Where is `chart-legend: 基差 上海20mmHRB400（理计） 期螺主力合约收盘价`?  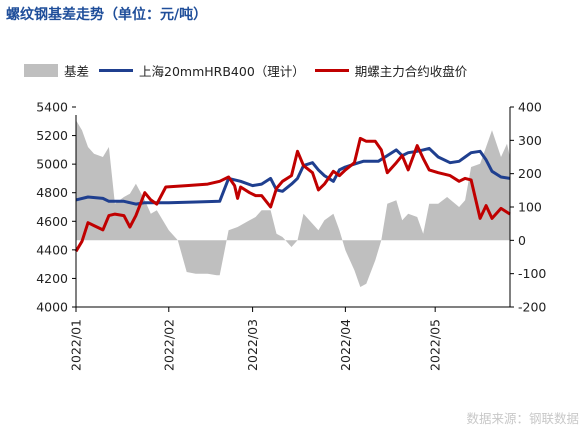 chart-legend: 基差 上海20mmHRB400（理计） 期螺主力合约收盘价 is located at coordinates (250, 70).